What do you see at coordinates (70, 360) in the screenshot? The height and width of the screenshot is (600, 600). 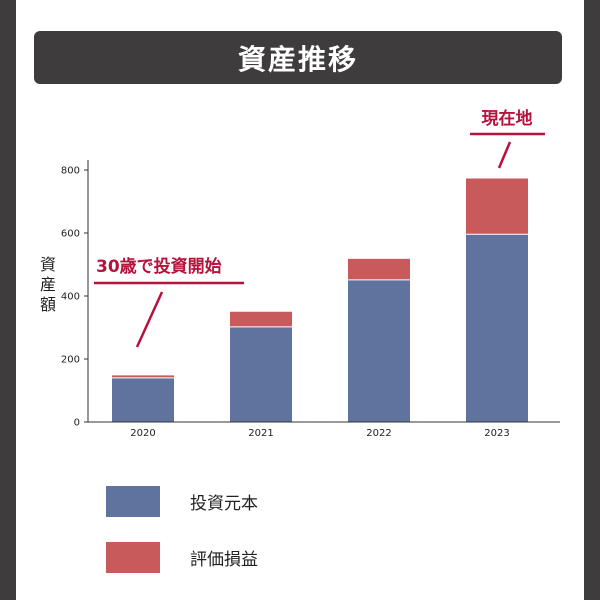 I see `y-tick-label-200: 200` at bounding box center [70, 360].